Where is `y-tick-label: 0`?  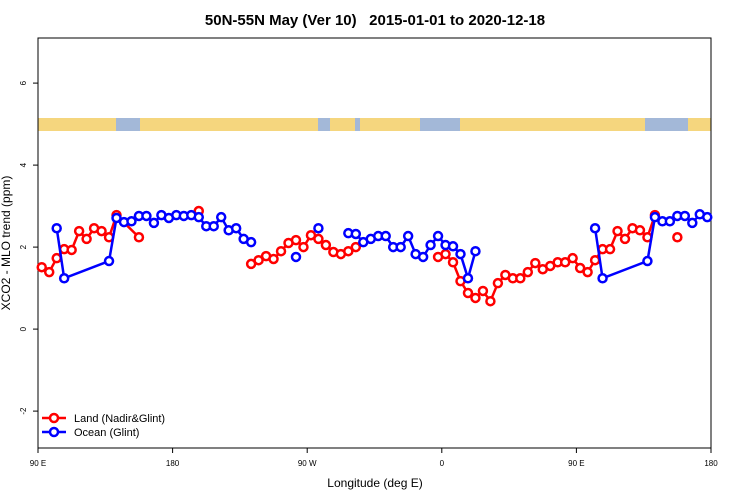 y-tick-label: 0 is located at coordinates (23, 328).